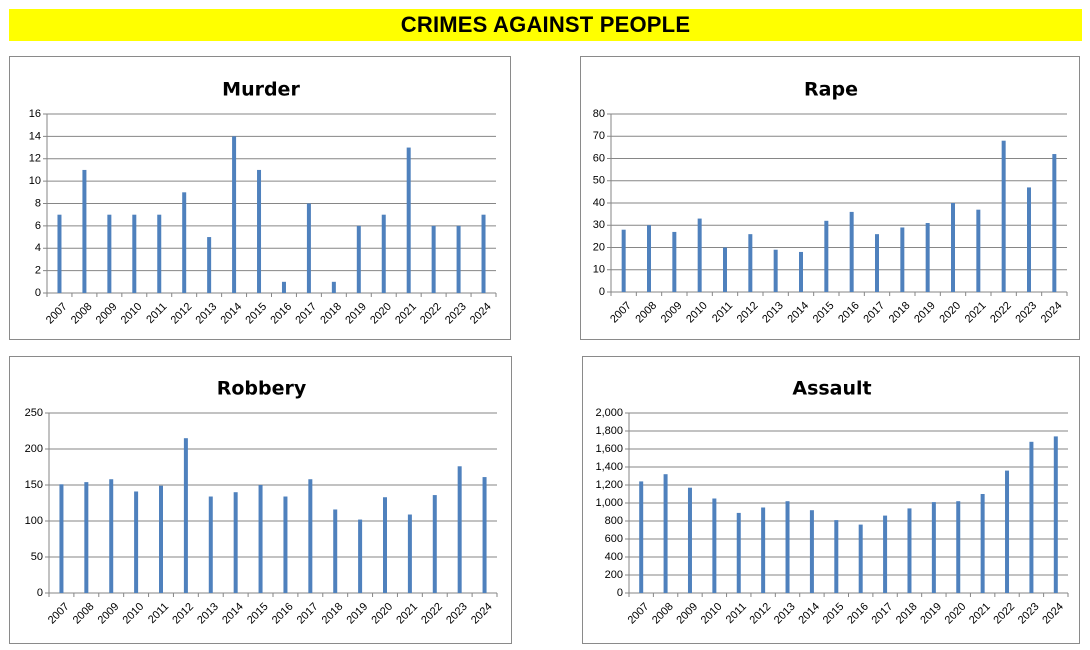 This screenshot has width=1090, height=650. I want to click on bar-murder-2023, so click(458, 259).